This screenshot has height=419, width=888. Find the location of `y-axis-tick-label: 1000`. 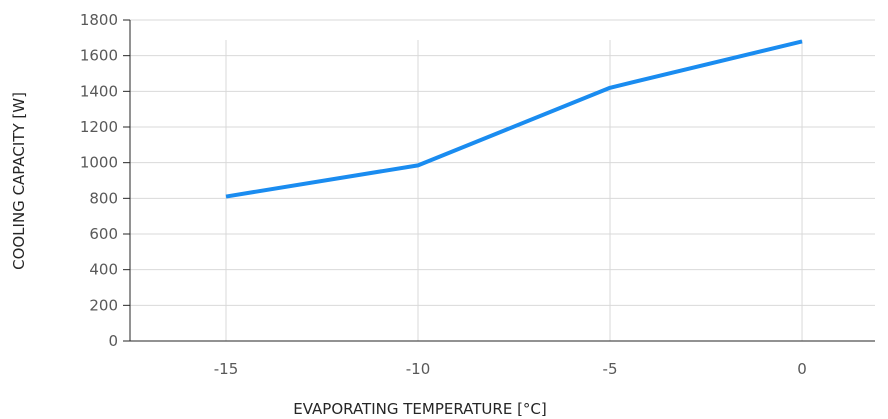

y-axis-tick-label: 1000 is located at coordinates (99, 163).